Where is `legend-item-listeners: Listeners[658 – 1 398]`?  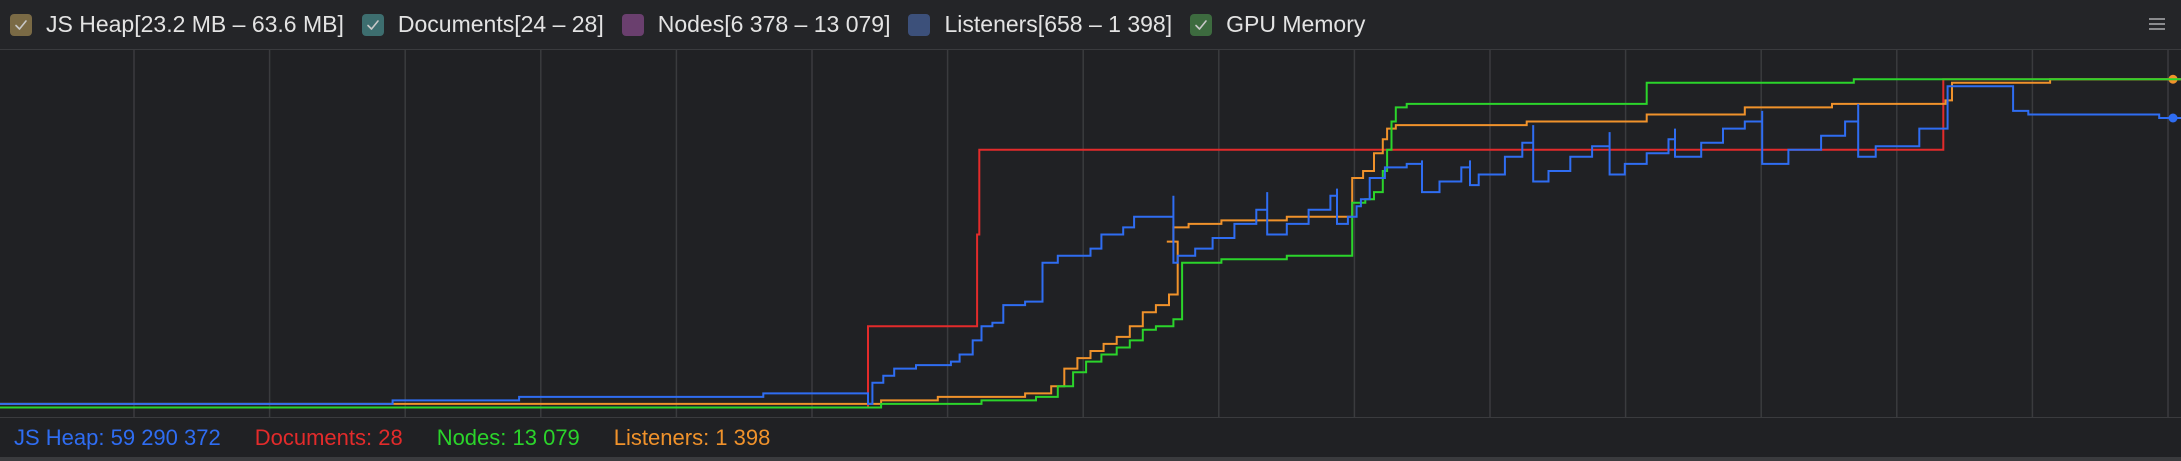 legend-item-listeners: Listeners[658 – 1 398] is located at coordinates (1040, 24).